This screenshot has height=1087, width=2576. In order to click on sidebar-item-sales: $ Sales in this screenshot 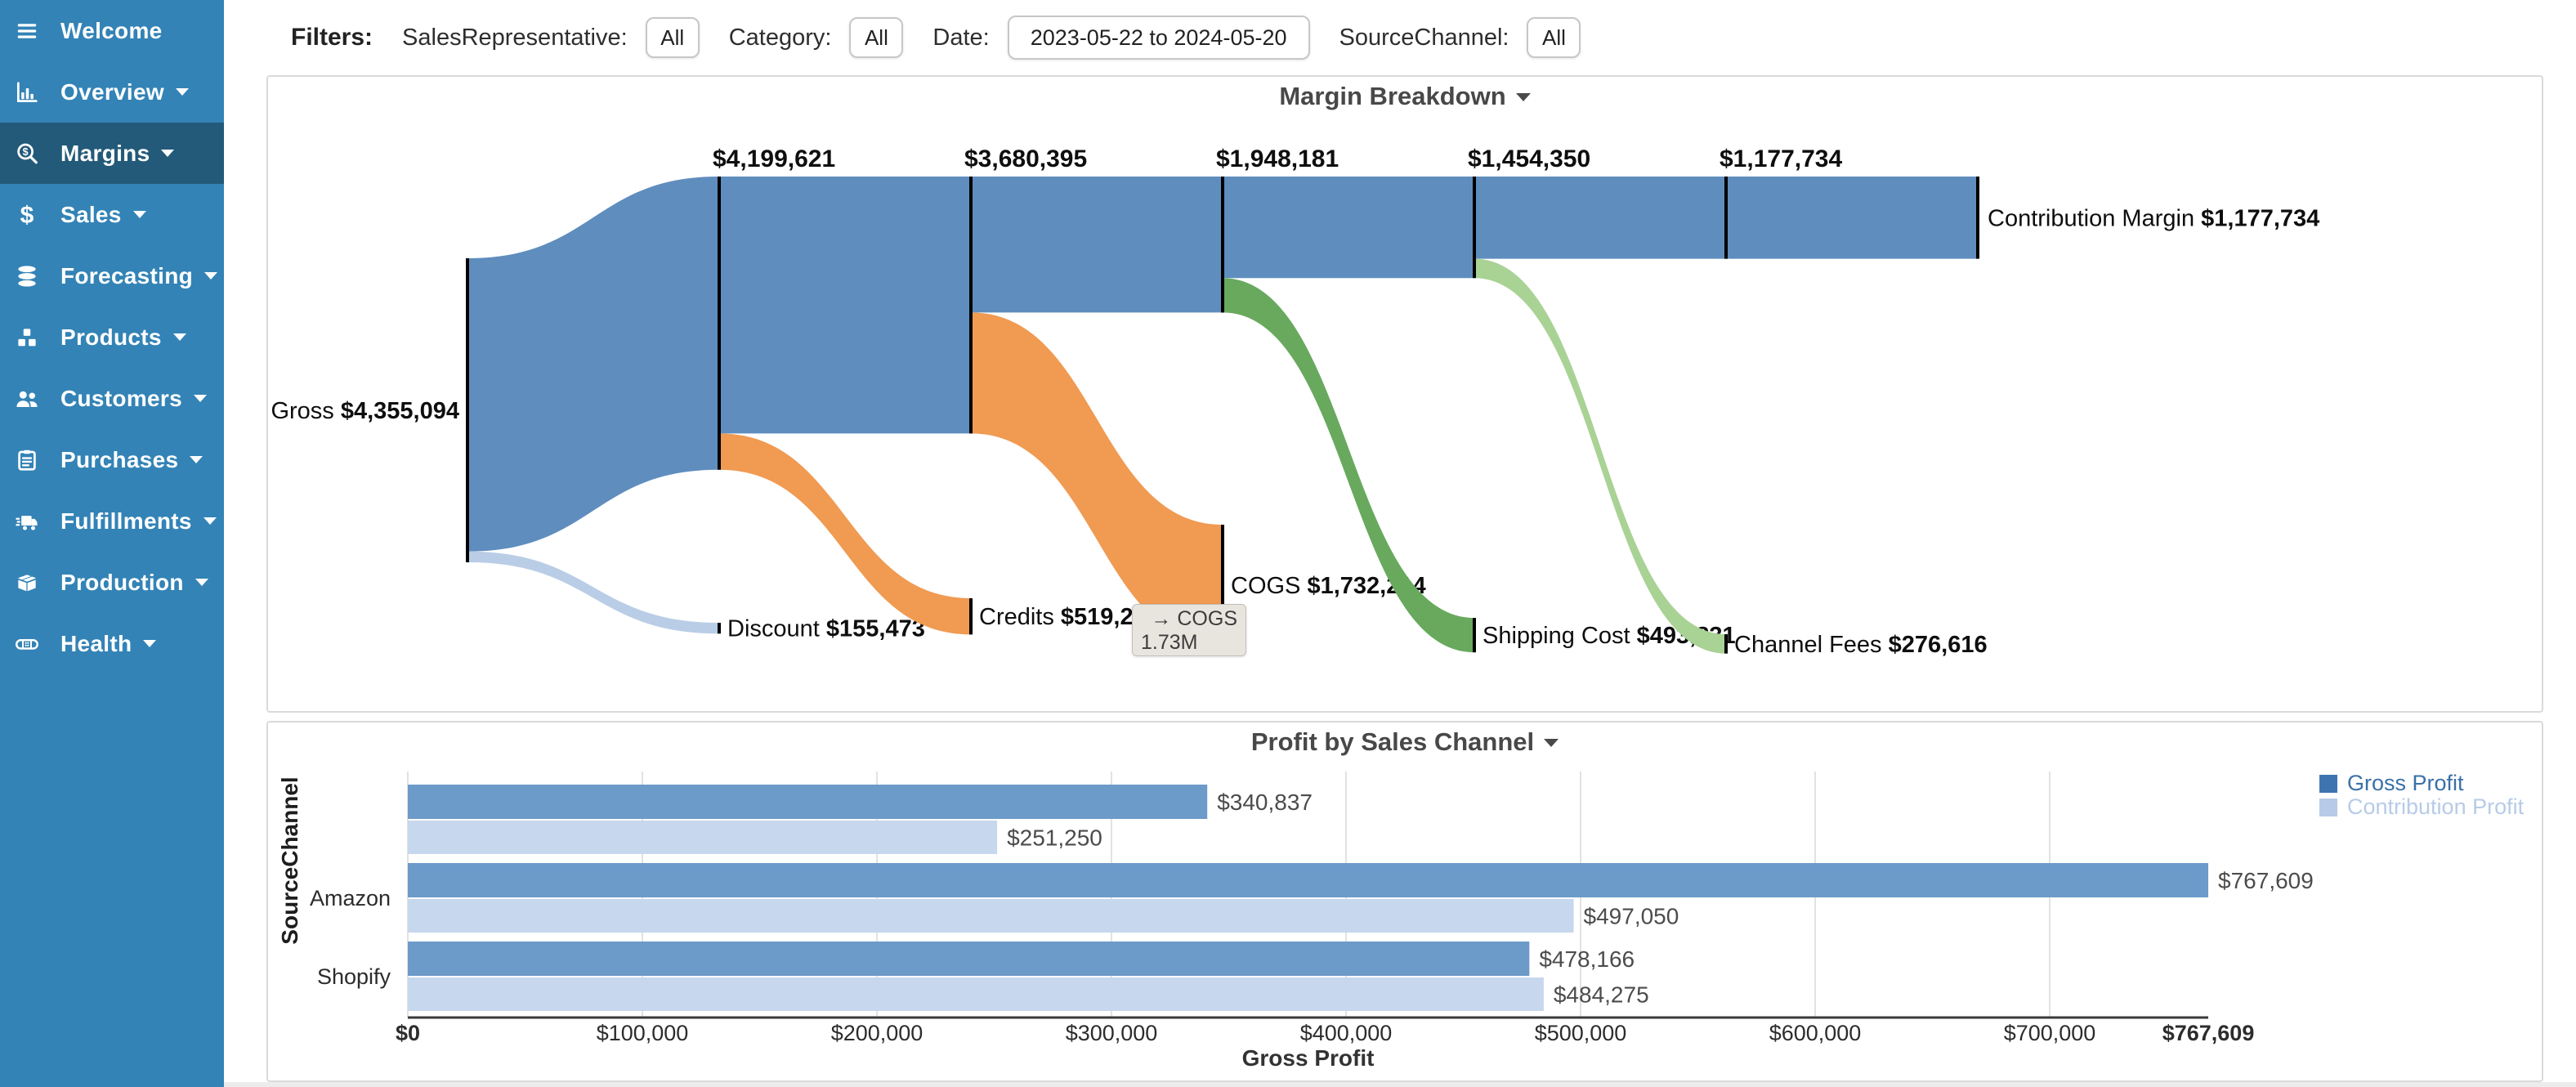, I will do `click(112, 214)`.